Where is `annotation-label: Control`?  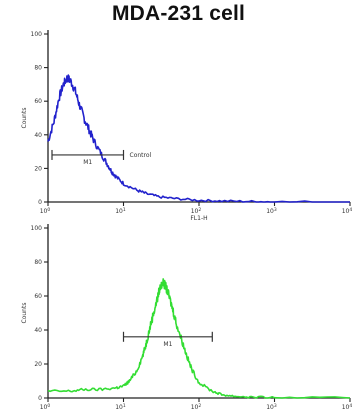
annotation-label: Control is located at coordinates (141, 155).